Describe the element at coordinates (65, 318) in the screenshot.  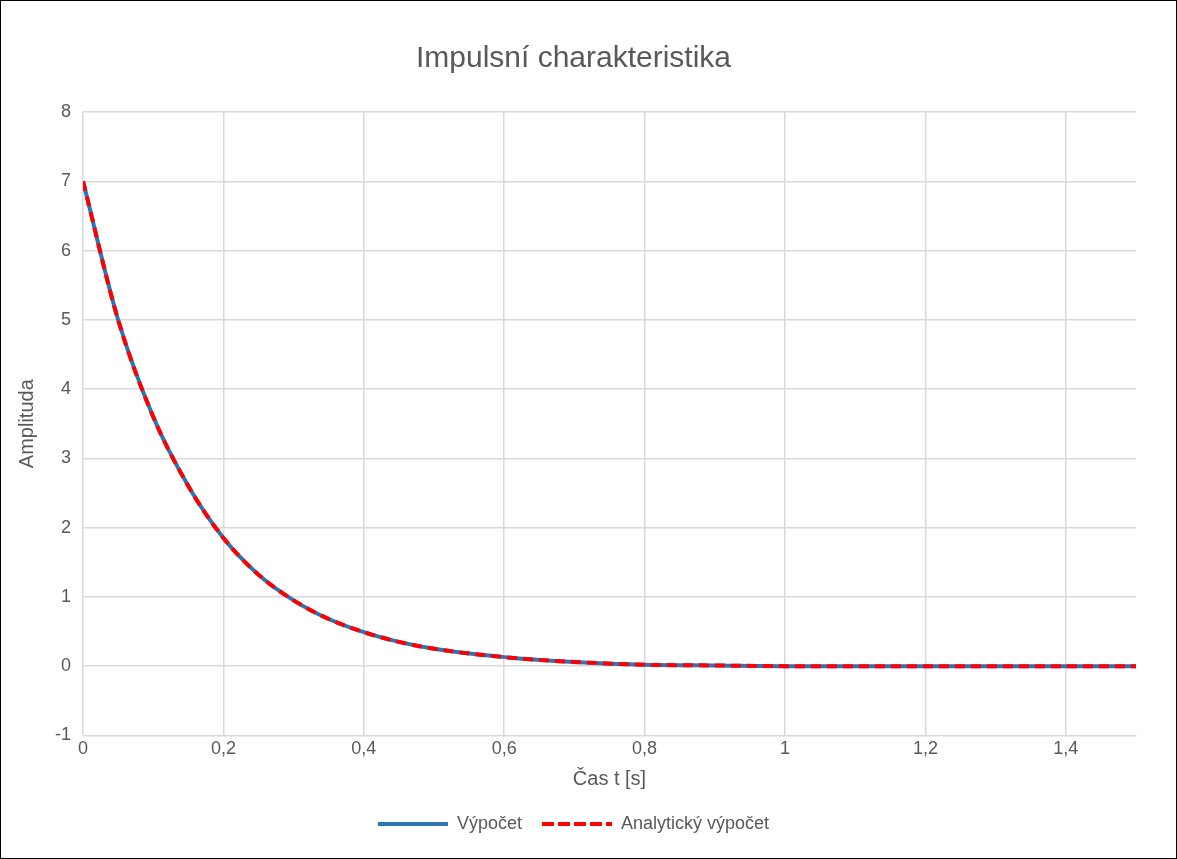
I see `y-tick-label: 5` at that location.